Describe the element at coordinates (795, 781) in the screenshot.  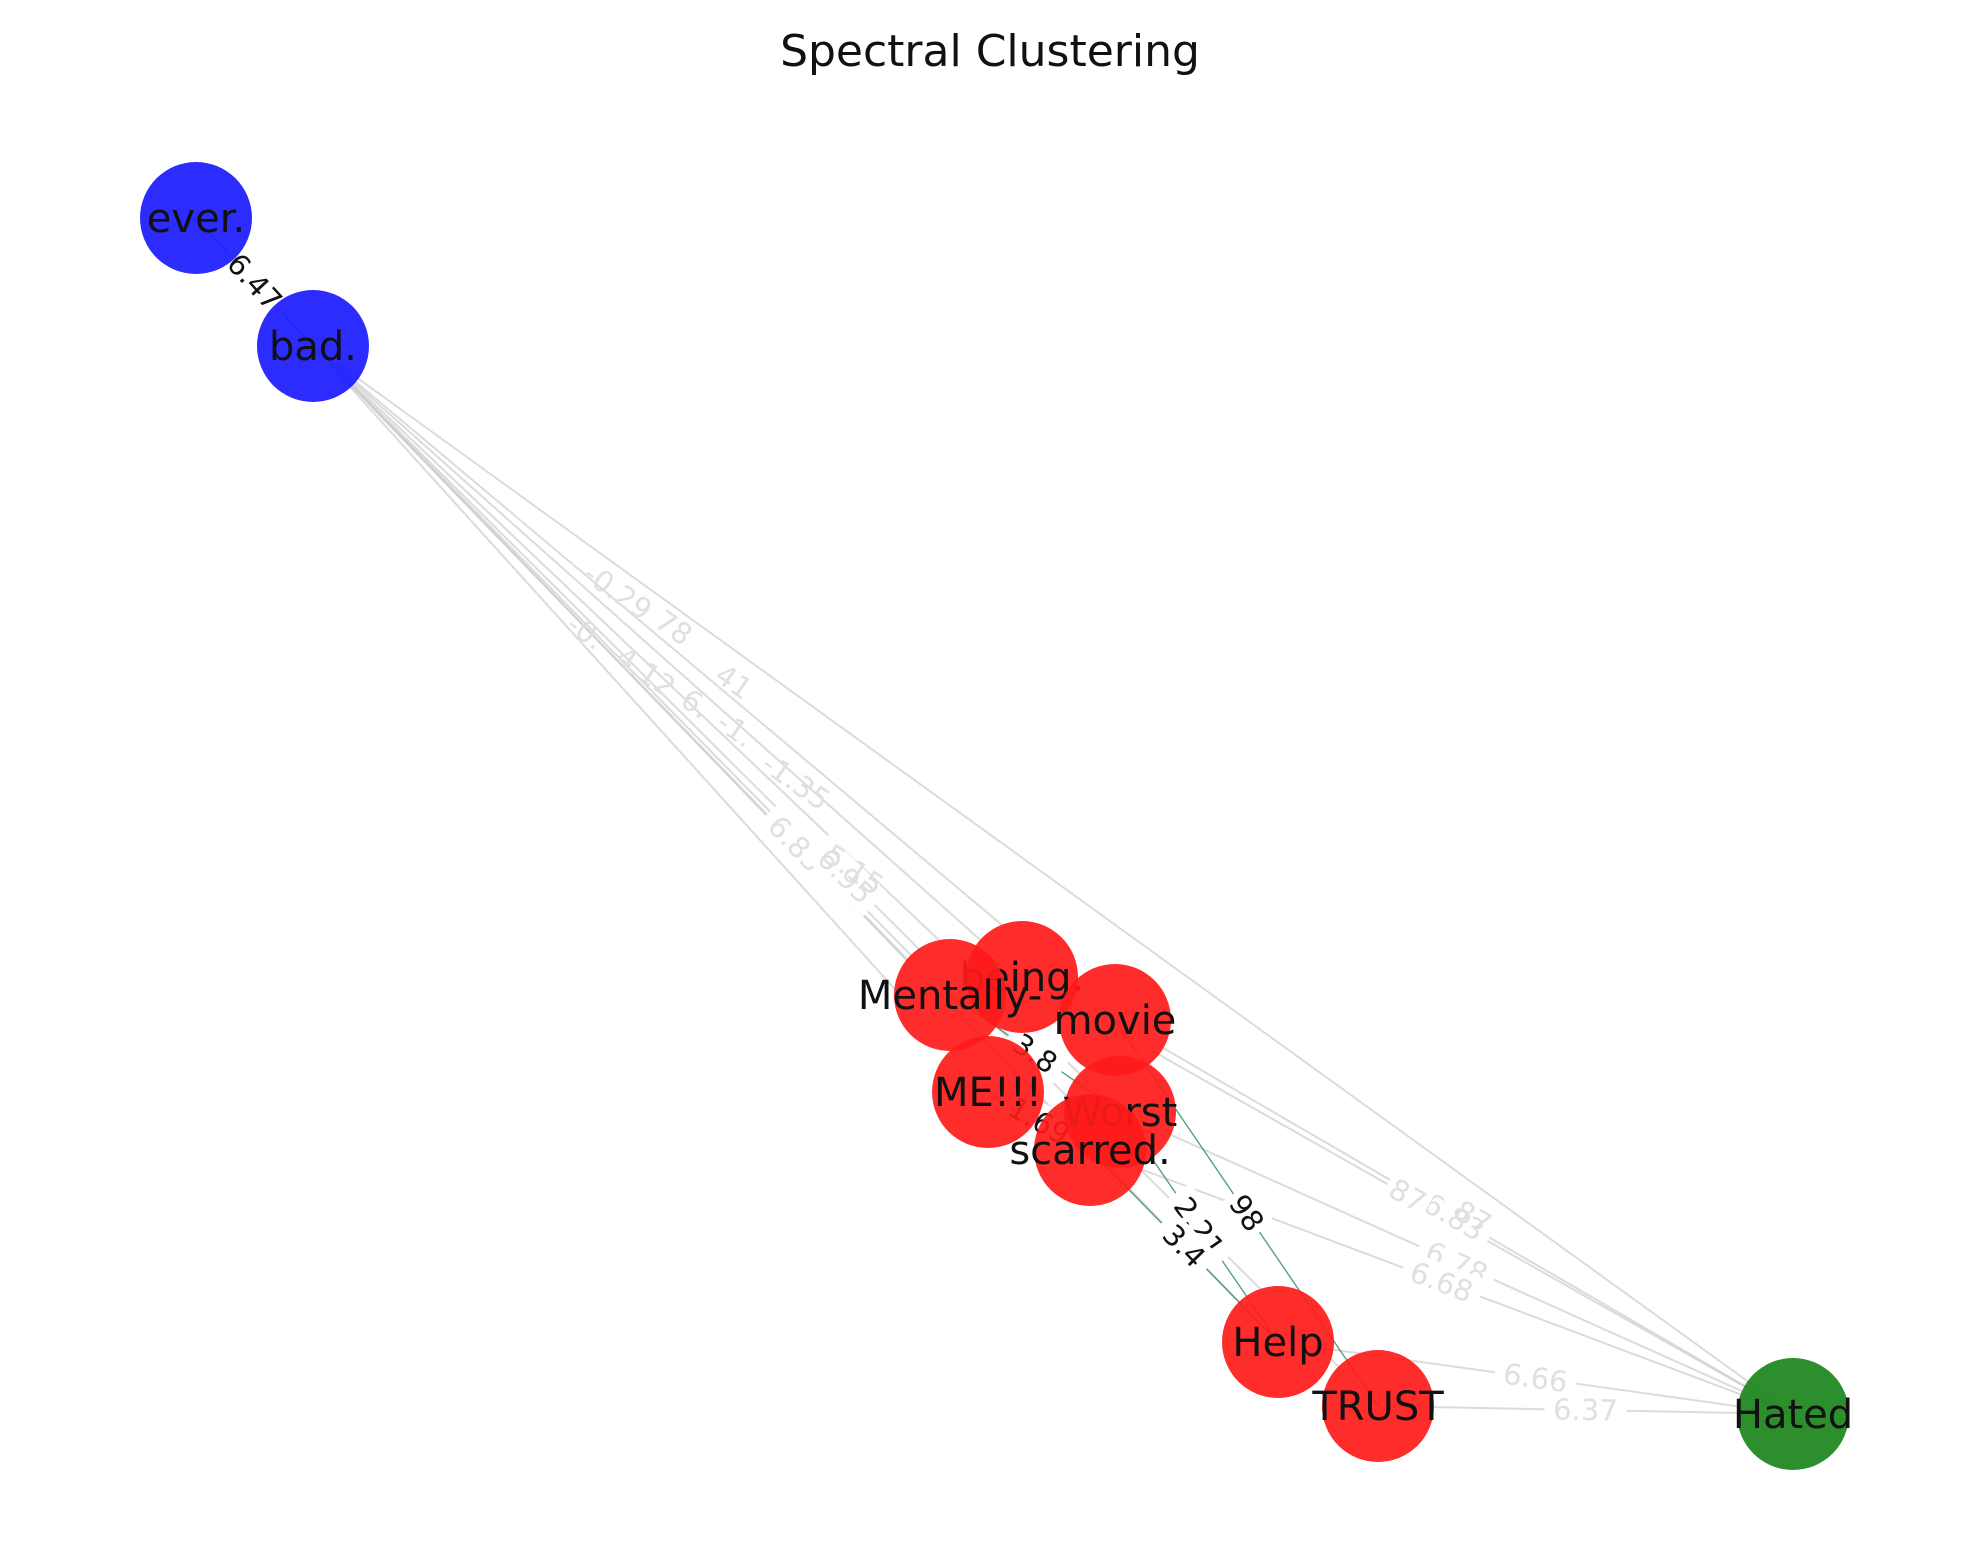
I see `edge-weight-fragment: -1.35` at that location.